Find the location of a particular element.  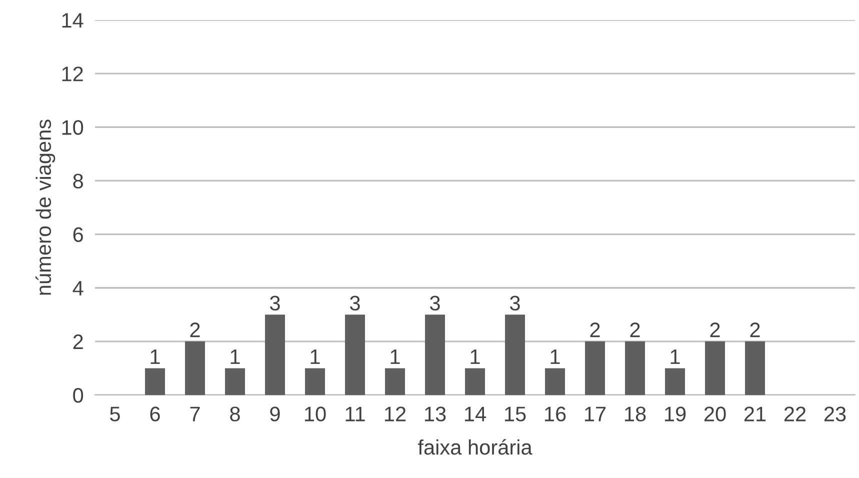

x-tick-label: 18 is located at coordinates (635, 414).